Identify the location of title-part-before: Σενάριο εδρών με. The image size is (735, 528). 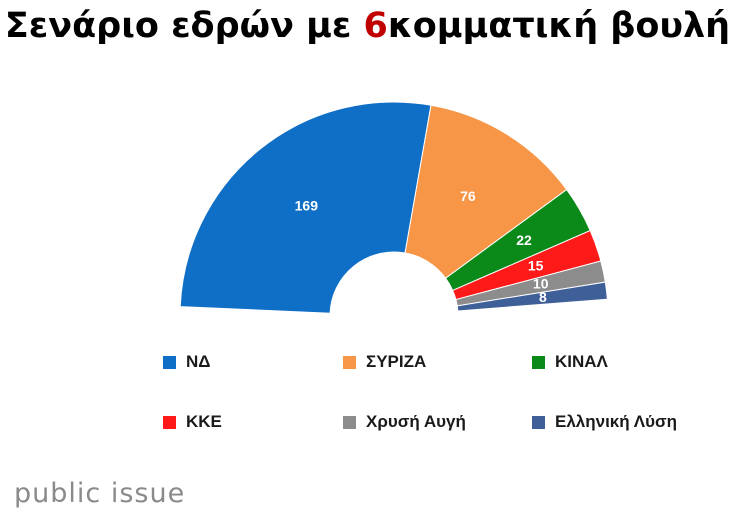
(184, 26).